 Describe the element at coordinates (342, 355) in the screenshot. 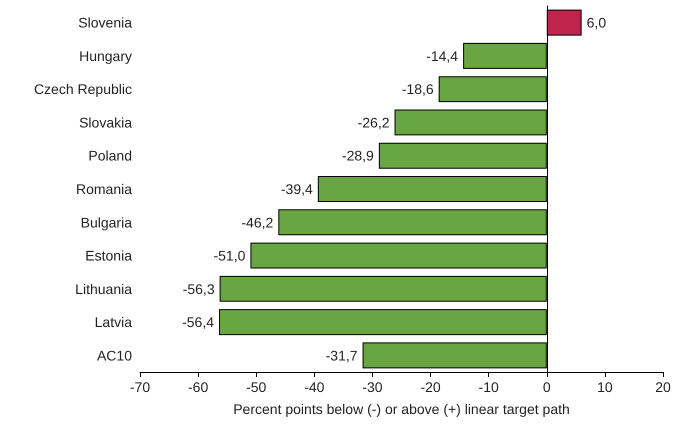

I see `data-label: -31,7` at that location.